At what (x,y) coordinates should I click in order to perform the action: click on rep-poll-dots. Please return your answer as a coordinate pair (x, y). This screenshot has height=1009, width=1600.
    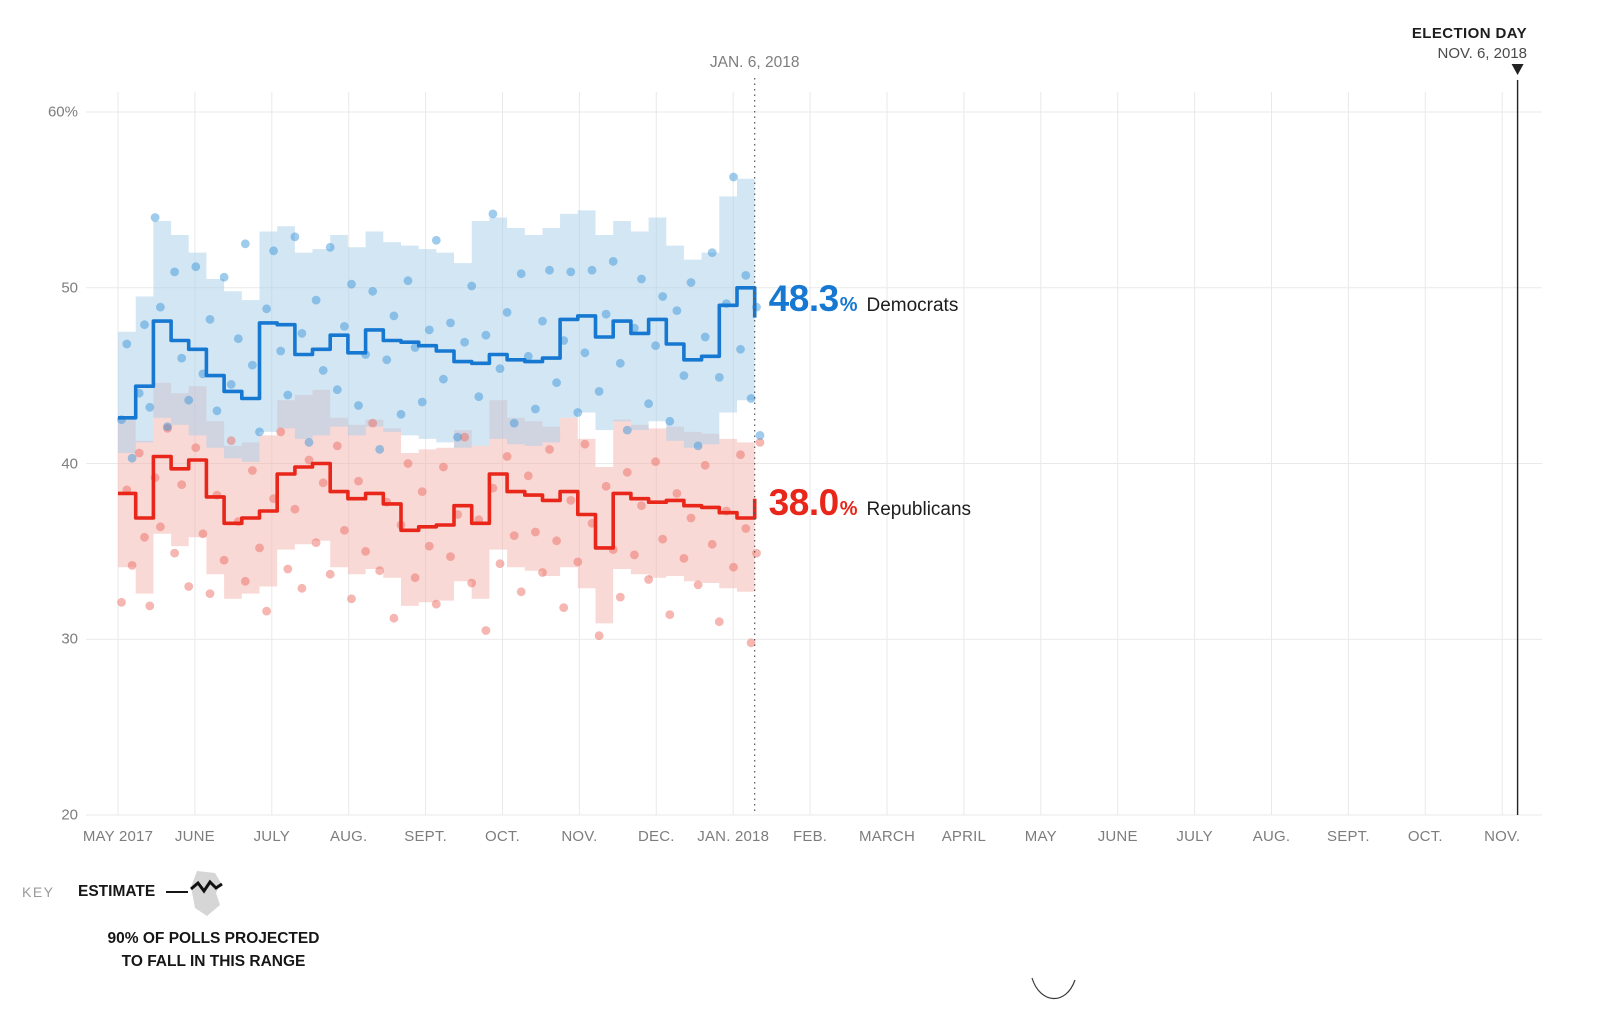
    Looking at the image, I should click on (441, 533).